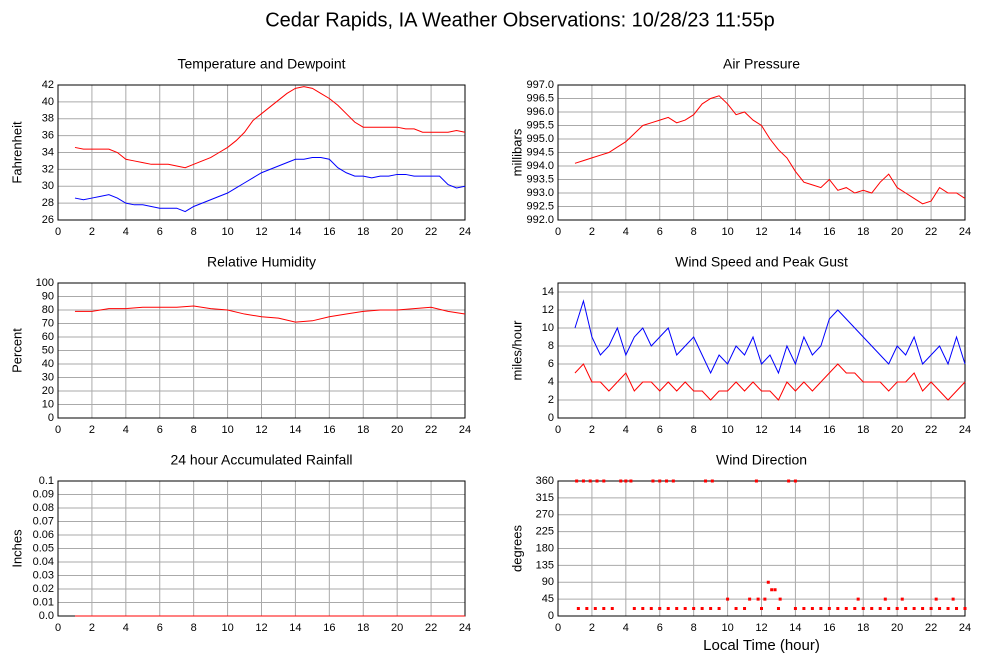  Describe the element at coordinates (16, 152) in the screenshot. I see `y-axis-label: Fahrenheit` at that location.